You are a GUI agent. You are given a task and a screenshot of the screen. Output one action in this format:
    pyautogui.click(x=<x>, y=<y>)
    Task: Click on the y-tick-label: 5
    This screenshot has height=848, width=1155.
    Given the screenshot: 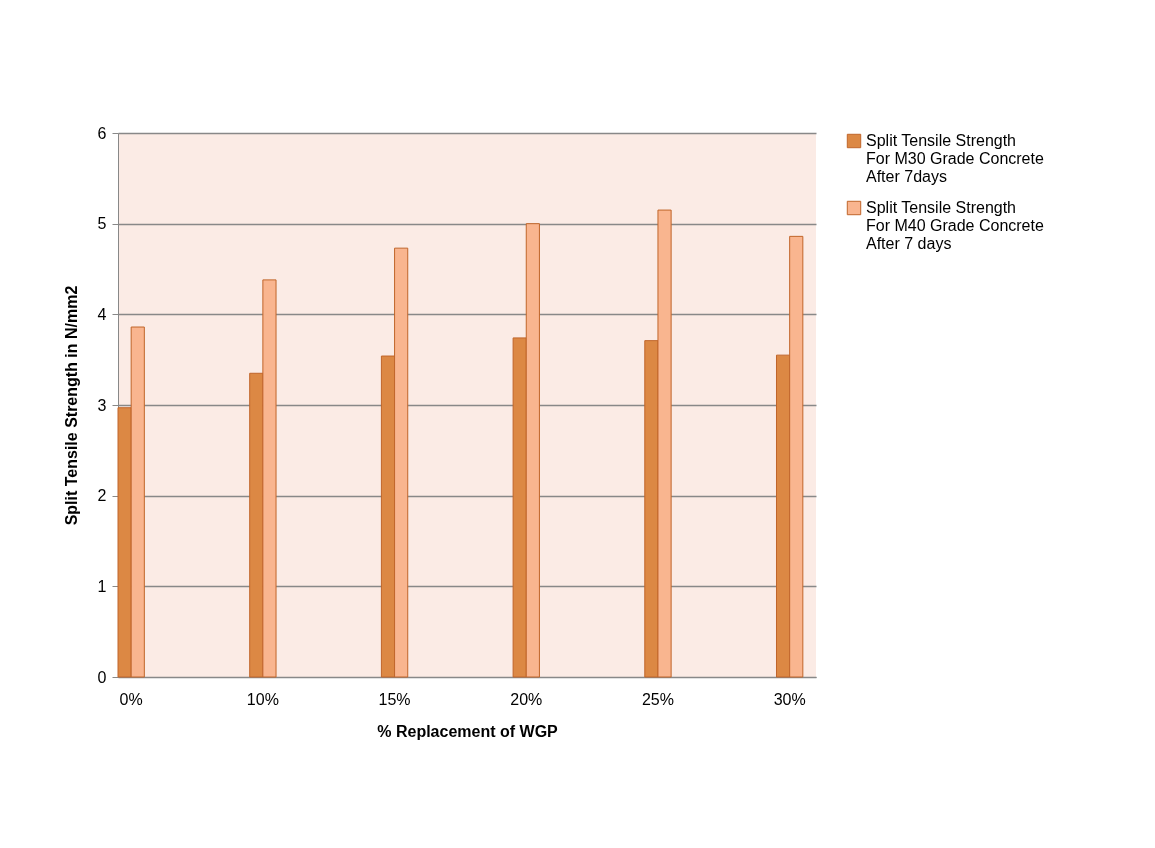 What is the action you would take?
    pyautogui.click(x=102, y=224)
    